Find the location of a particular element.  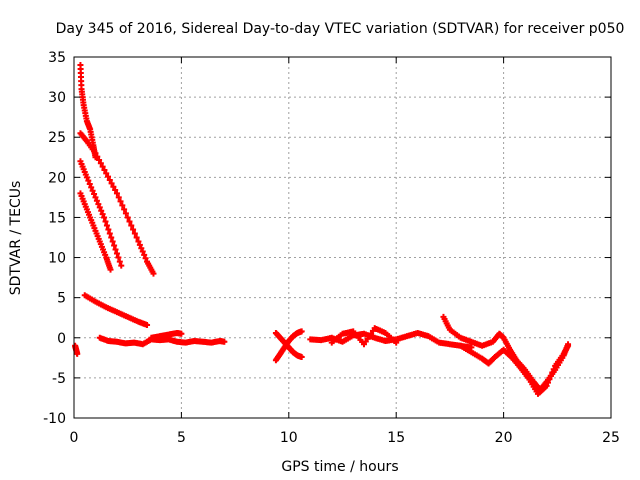

x-axis-label: GPS time / hours is located at coordinates (339, 467).